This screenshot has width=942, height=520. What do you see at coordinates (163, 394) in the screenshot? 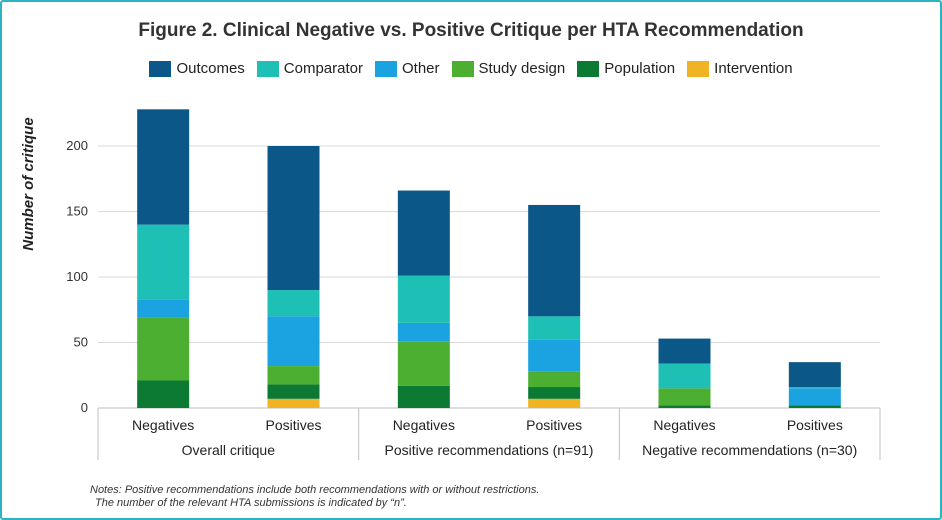
I see `bar-1-population` at bounding box center [163, 394].